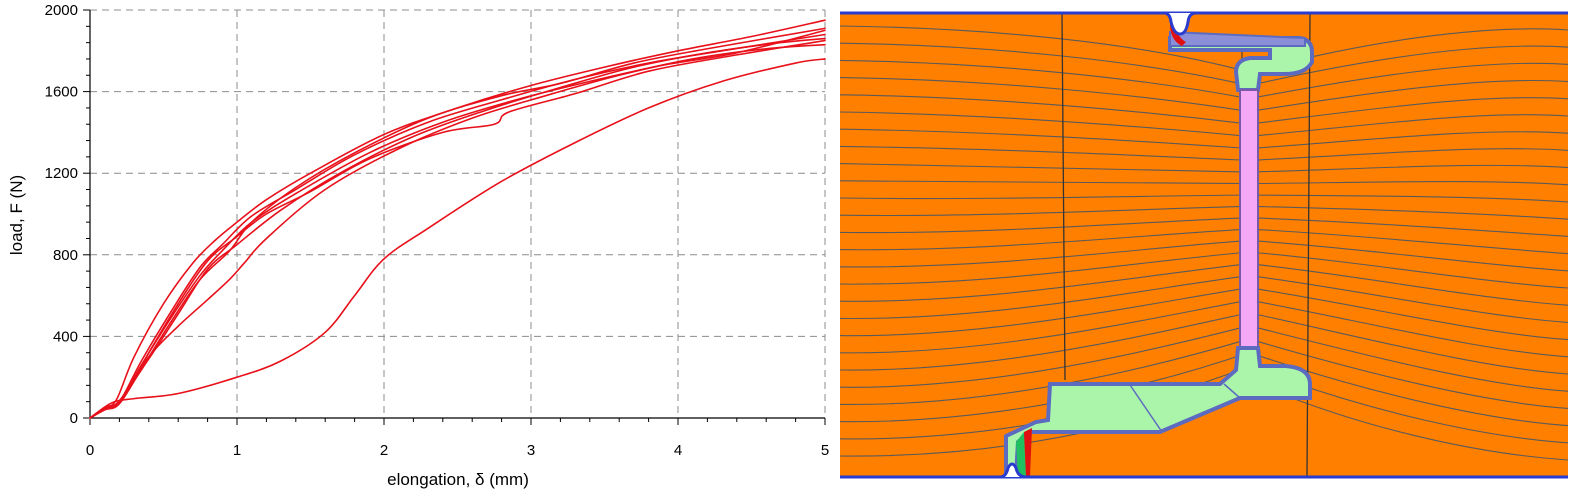 This screenshot has width=1588, height=497. What do you see at coordinates (1237, 38) in the screenshot?
I see `fem-upper-channel` at bounding box center [1237, 38].